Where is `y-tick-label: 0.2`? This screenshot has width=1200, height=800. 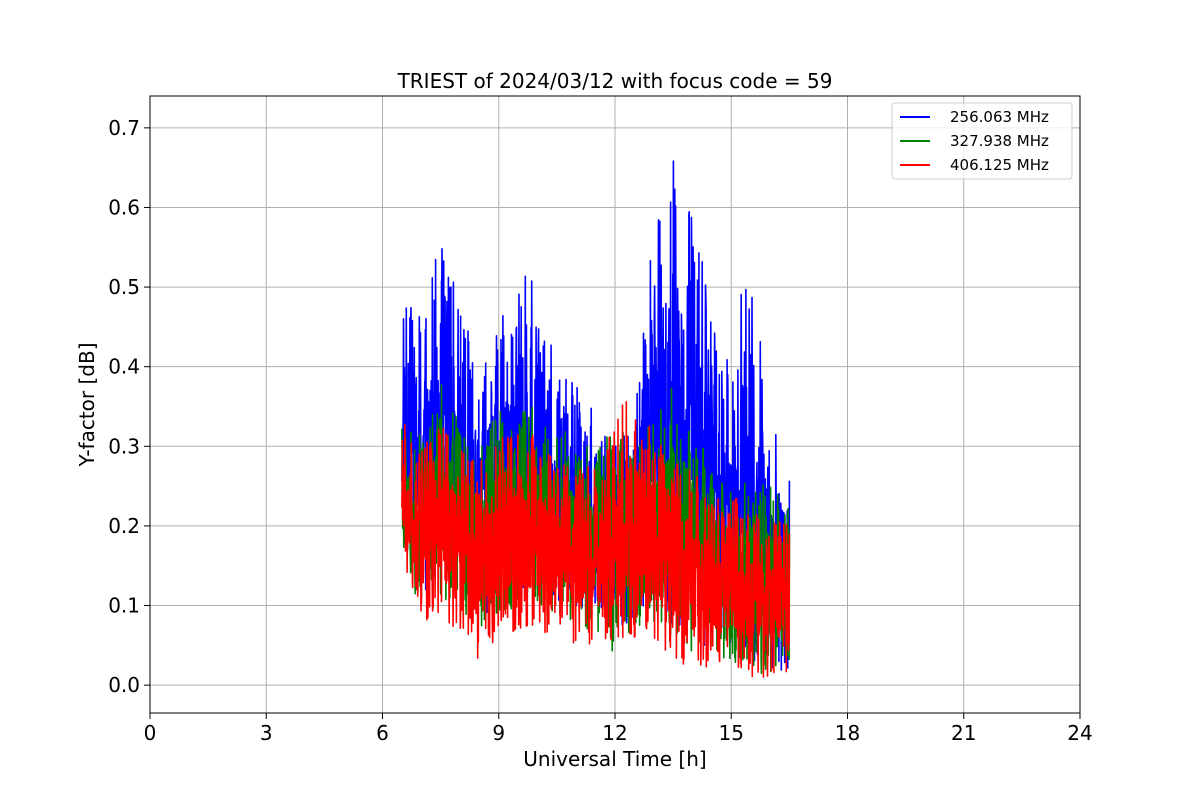 y-tick-label: 0.2 is located at coordinates (124, 526).